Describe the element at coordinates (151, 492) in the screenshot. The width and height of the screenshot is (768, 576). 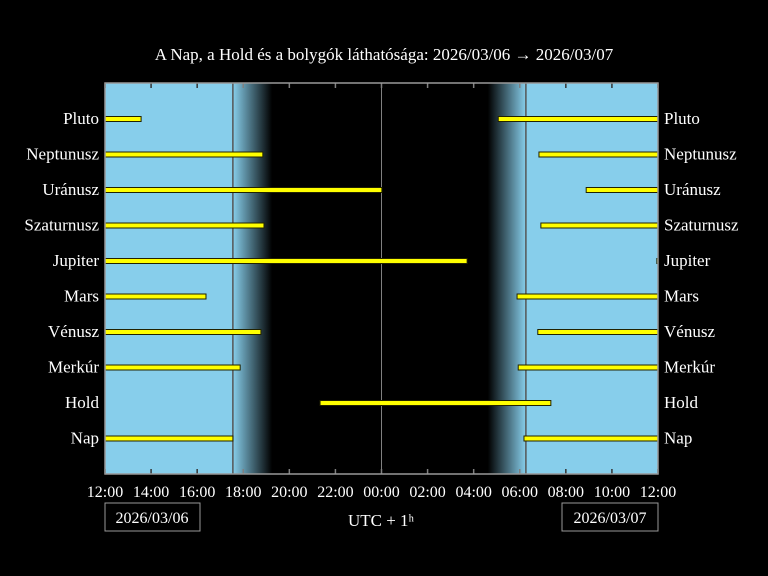
I see `x-tick-label: 14:00` at that location.